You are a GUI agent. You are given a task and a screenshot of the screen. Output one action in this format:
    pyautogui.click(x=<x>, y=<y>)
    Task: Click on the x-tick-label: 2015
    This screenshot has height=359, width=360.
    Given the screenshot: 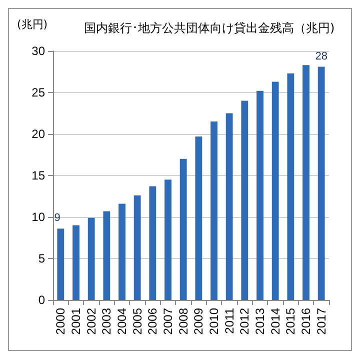 What is the action you would take?
    pyautogui.click(x=291, y=321)
    